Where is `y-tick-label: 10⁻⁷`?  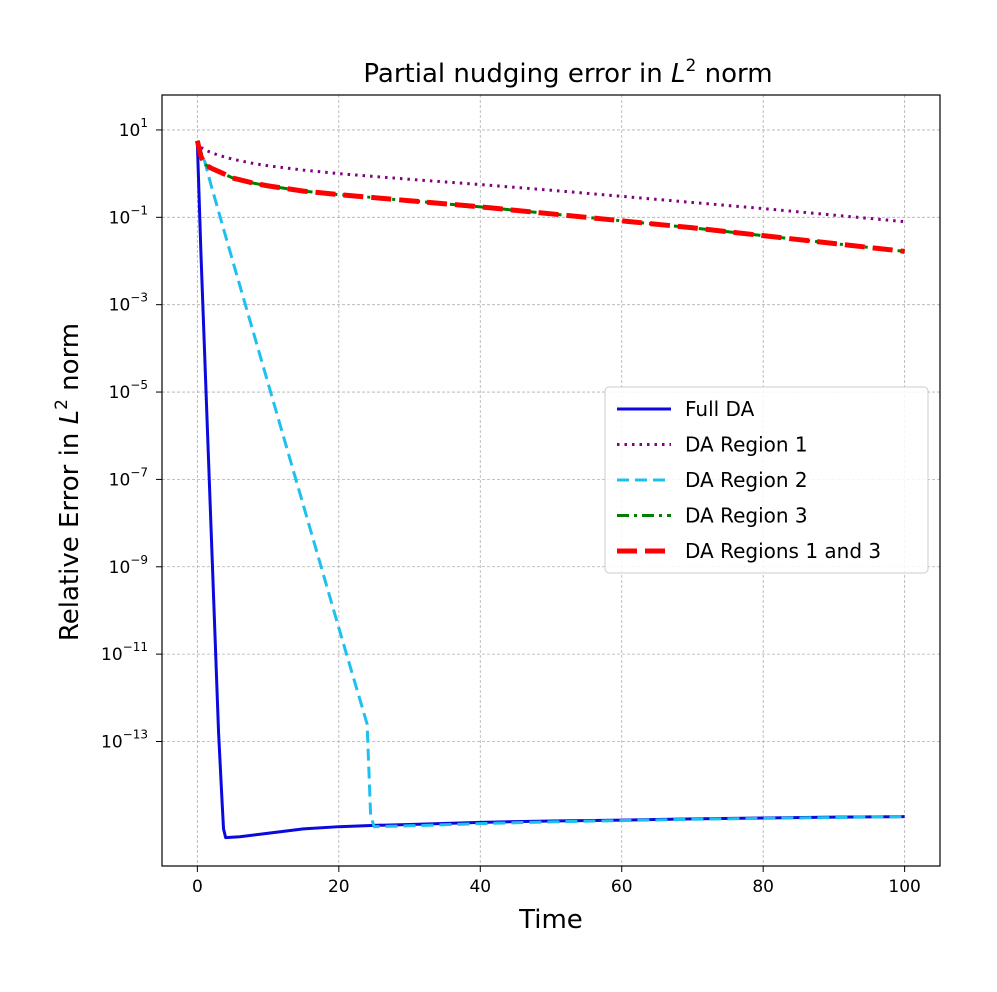 y-tick-label: 10⁻⁷ is located at coordinates (128, 477).